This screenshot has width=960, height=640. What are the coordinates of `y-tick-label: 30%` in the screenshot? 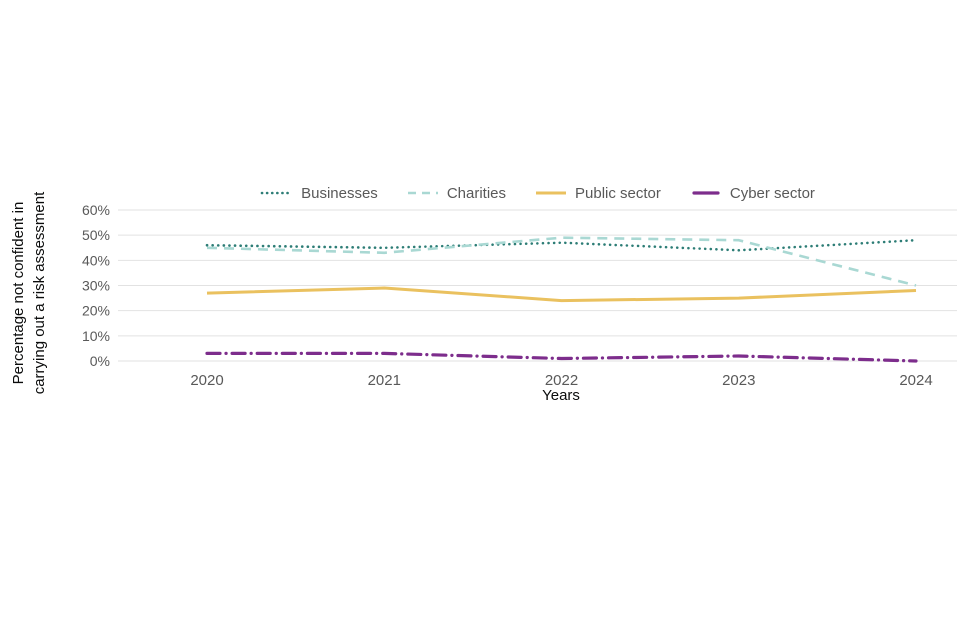 It's located at (96, 286).